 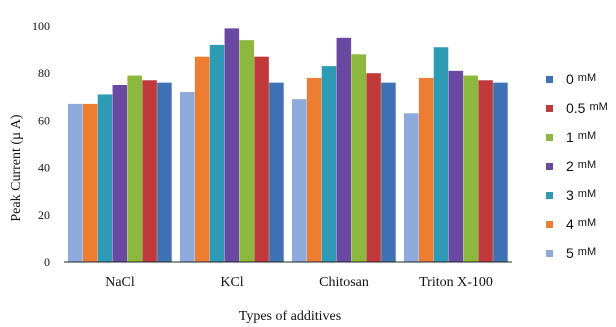 What do you see at coordinates (44, 215) in the screenshot?
I see `y-tick-label: 20` at bounding box center [44, 215].